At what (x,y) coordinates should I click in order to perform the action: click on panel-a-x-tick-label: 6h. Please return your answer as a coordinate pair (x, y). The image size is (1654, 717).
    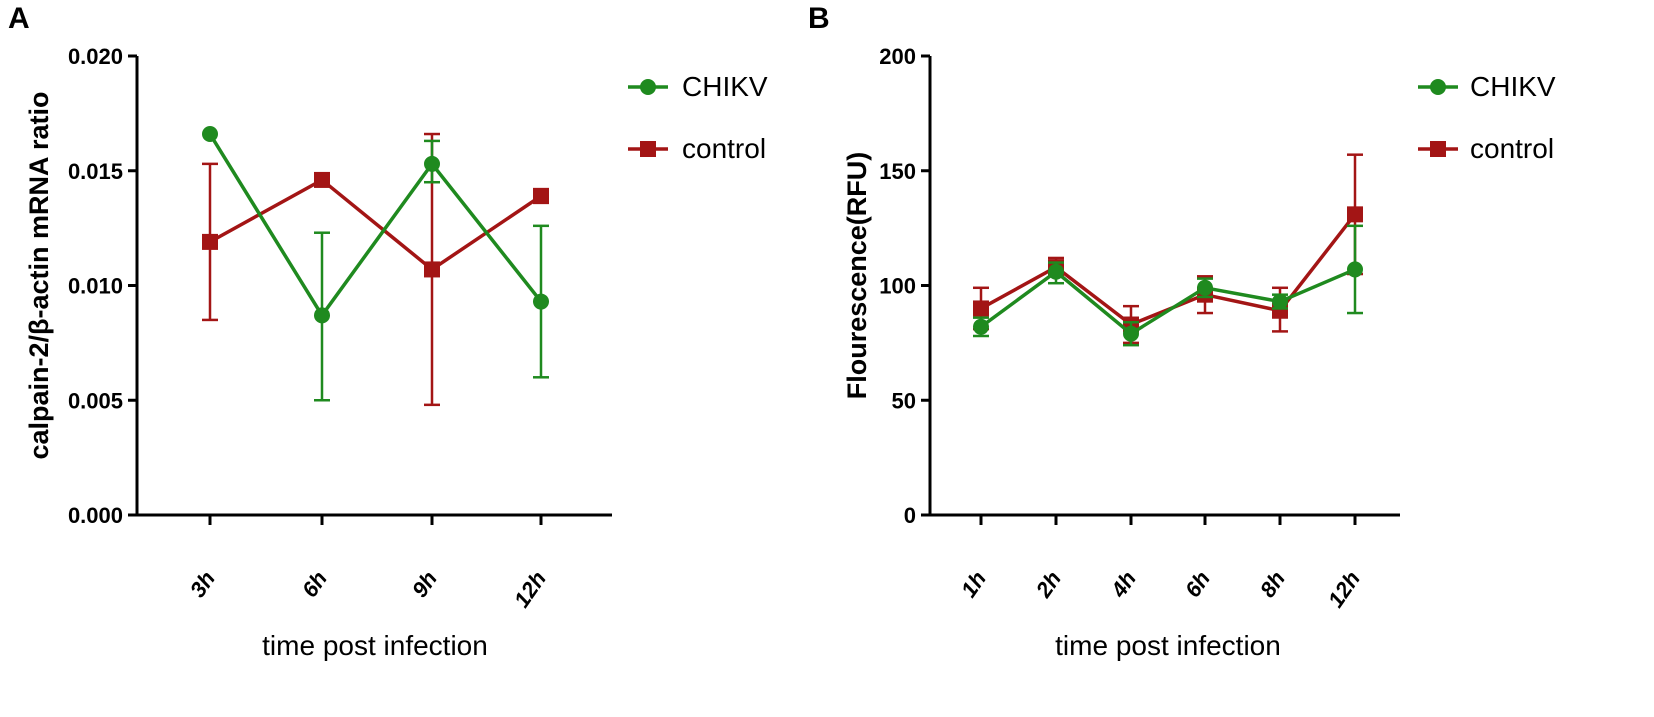
    Looking at the image, I should click on (314, 584).